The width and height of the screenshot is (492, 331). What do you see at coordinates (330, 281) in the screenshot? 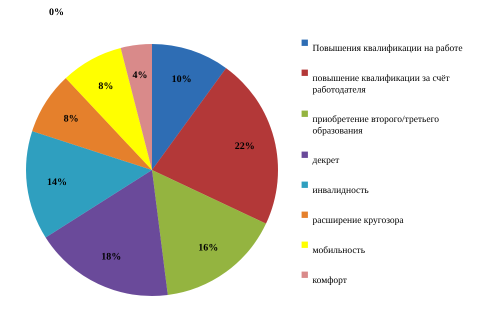
I see `legend-label: комфорт` at bounding box center [330, 281].